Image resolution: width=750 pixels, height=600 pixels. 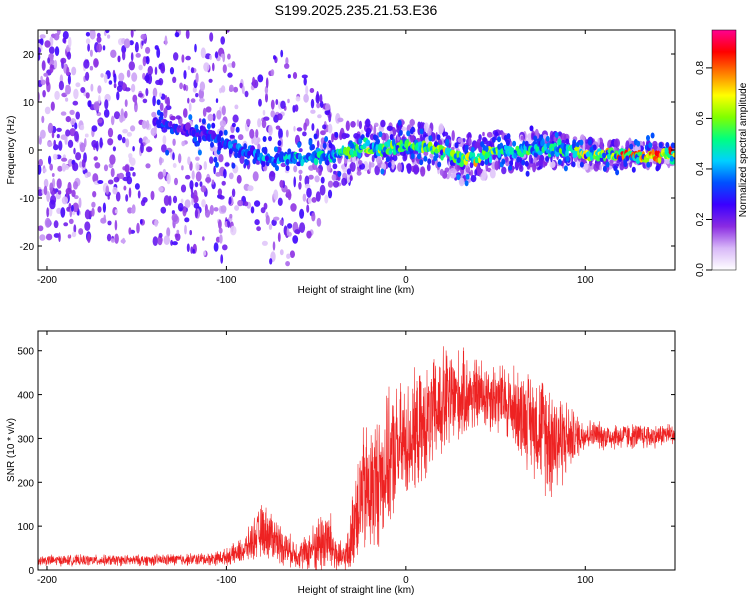 What do you see at coordinates (25, 352) in the screenshot?
I see `y-tick-label: 500` at bounding box center [25, 352].